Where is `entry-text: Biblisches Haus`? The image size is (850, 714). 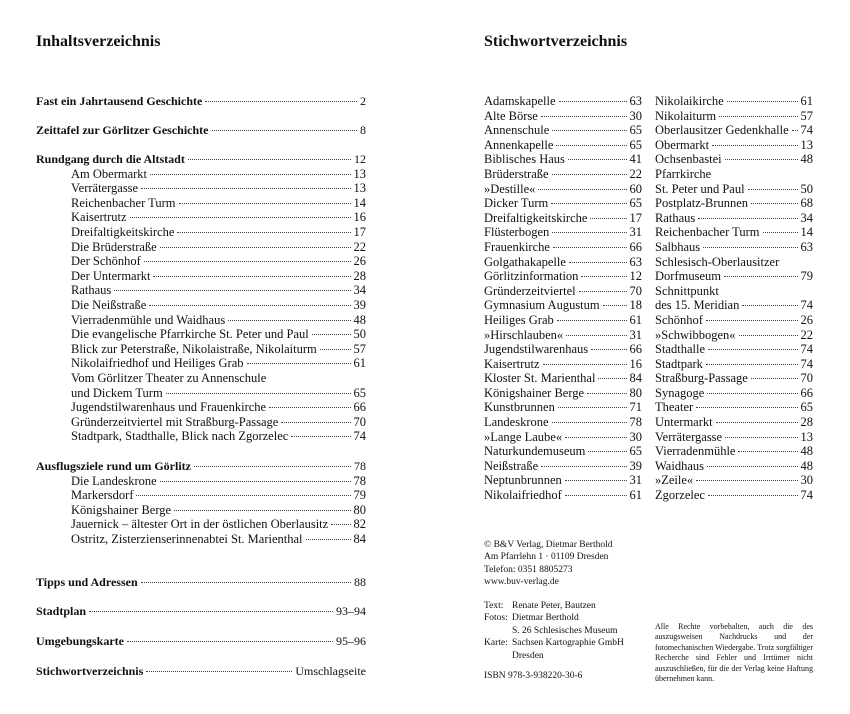
entry-text: Biblisches Haus is located at coordinates (524, 159).